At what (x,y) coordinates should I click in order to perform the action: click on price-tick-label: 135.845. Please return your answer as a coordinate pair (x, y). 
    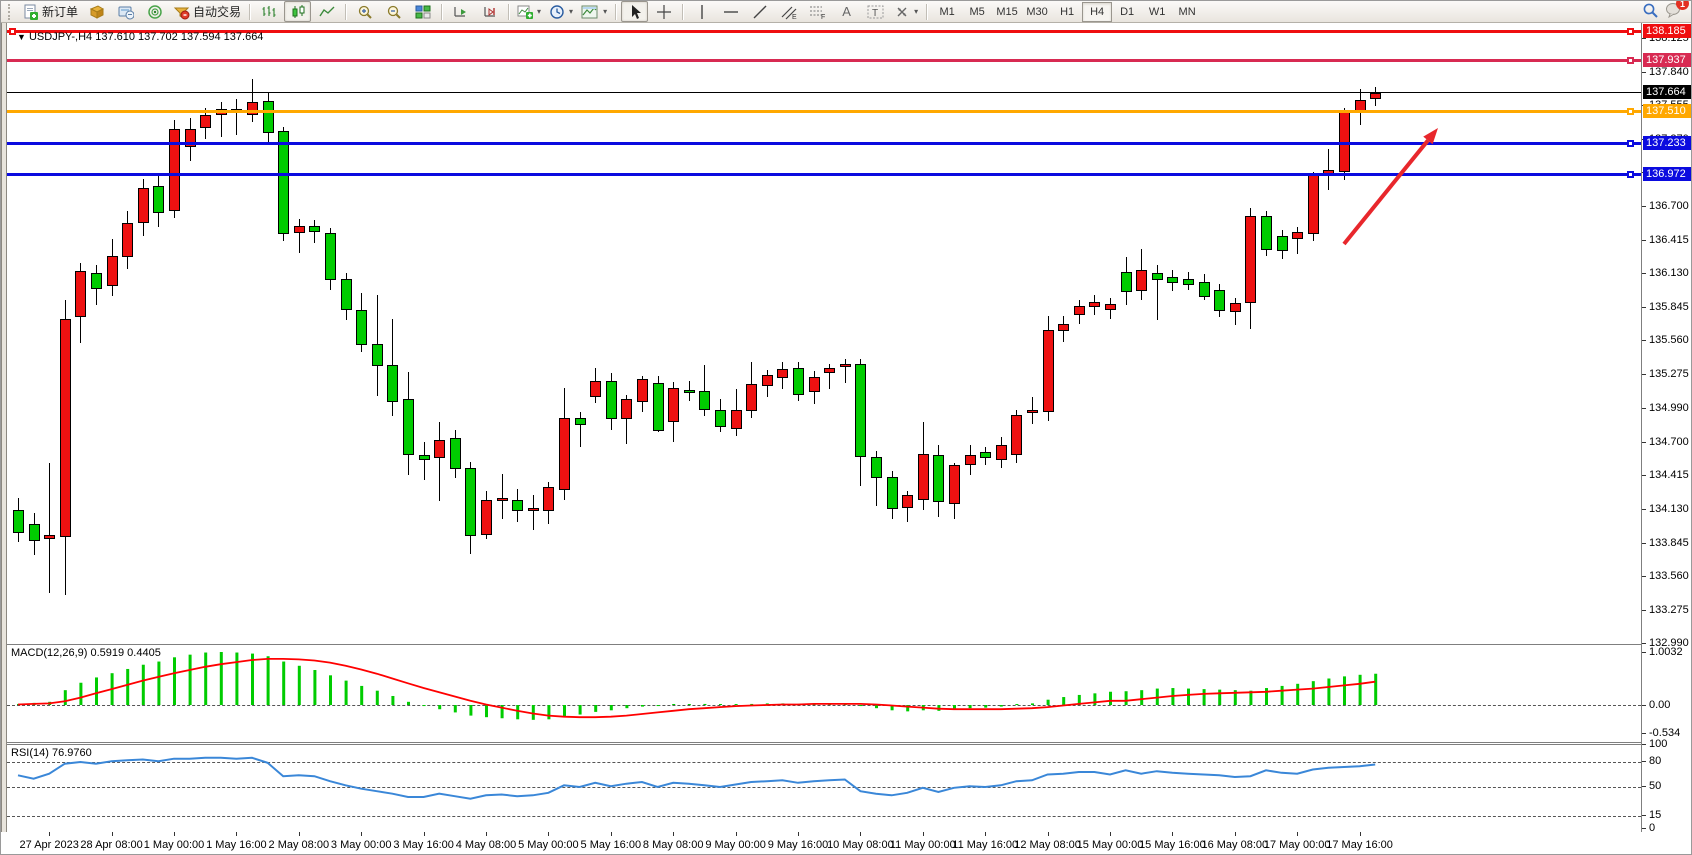
    Looking at the image, I should click on (1669, 307).